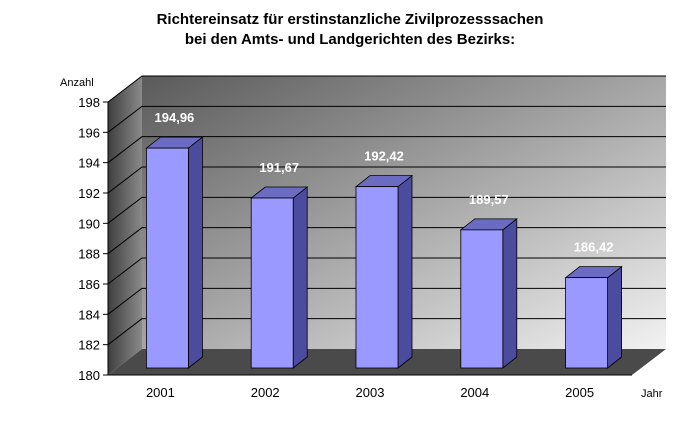 The width and height of the screenshot is (700, 436). Describe the element at coordinates (652, 394) in the screenshot. I see `x-axis-label: Jahr` at that location.